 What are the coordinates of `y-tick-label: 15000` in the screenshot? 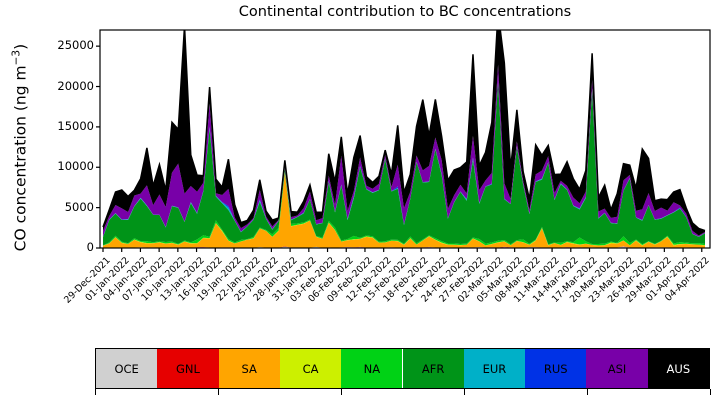 It's located at (75, 125).